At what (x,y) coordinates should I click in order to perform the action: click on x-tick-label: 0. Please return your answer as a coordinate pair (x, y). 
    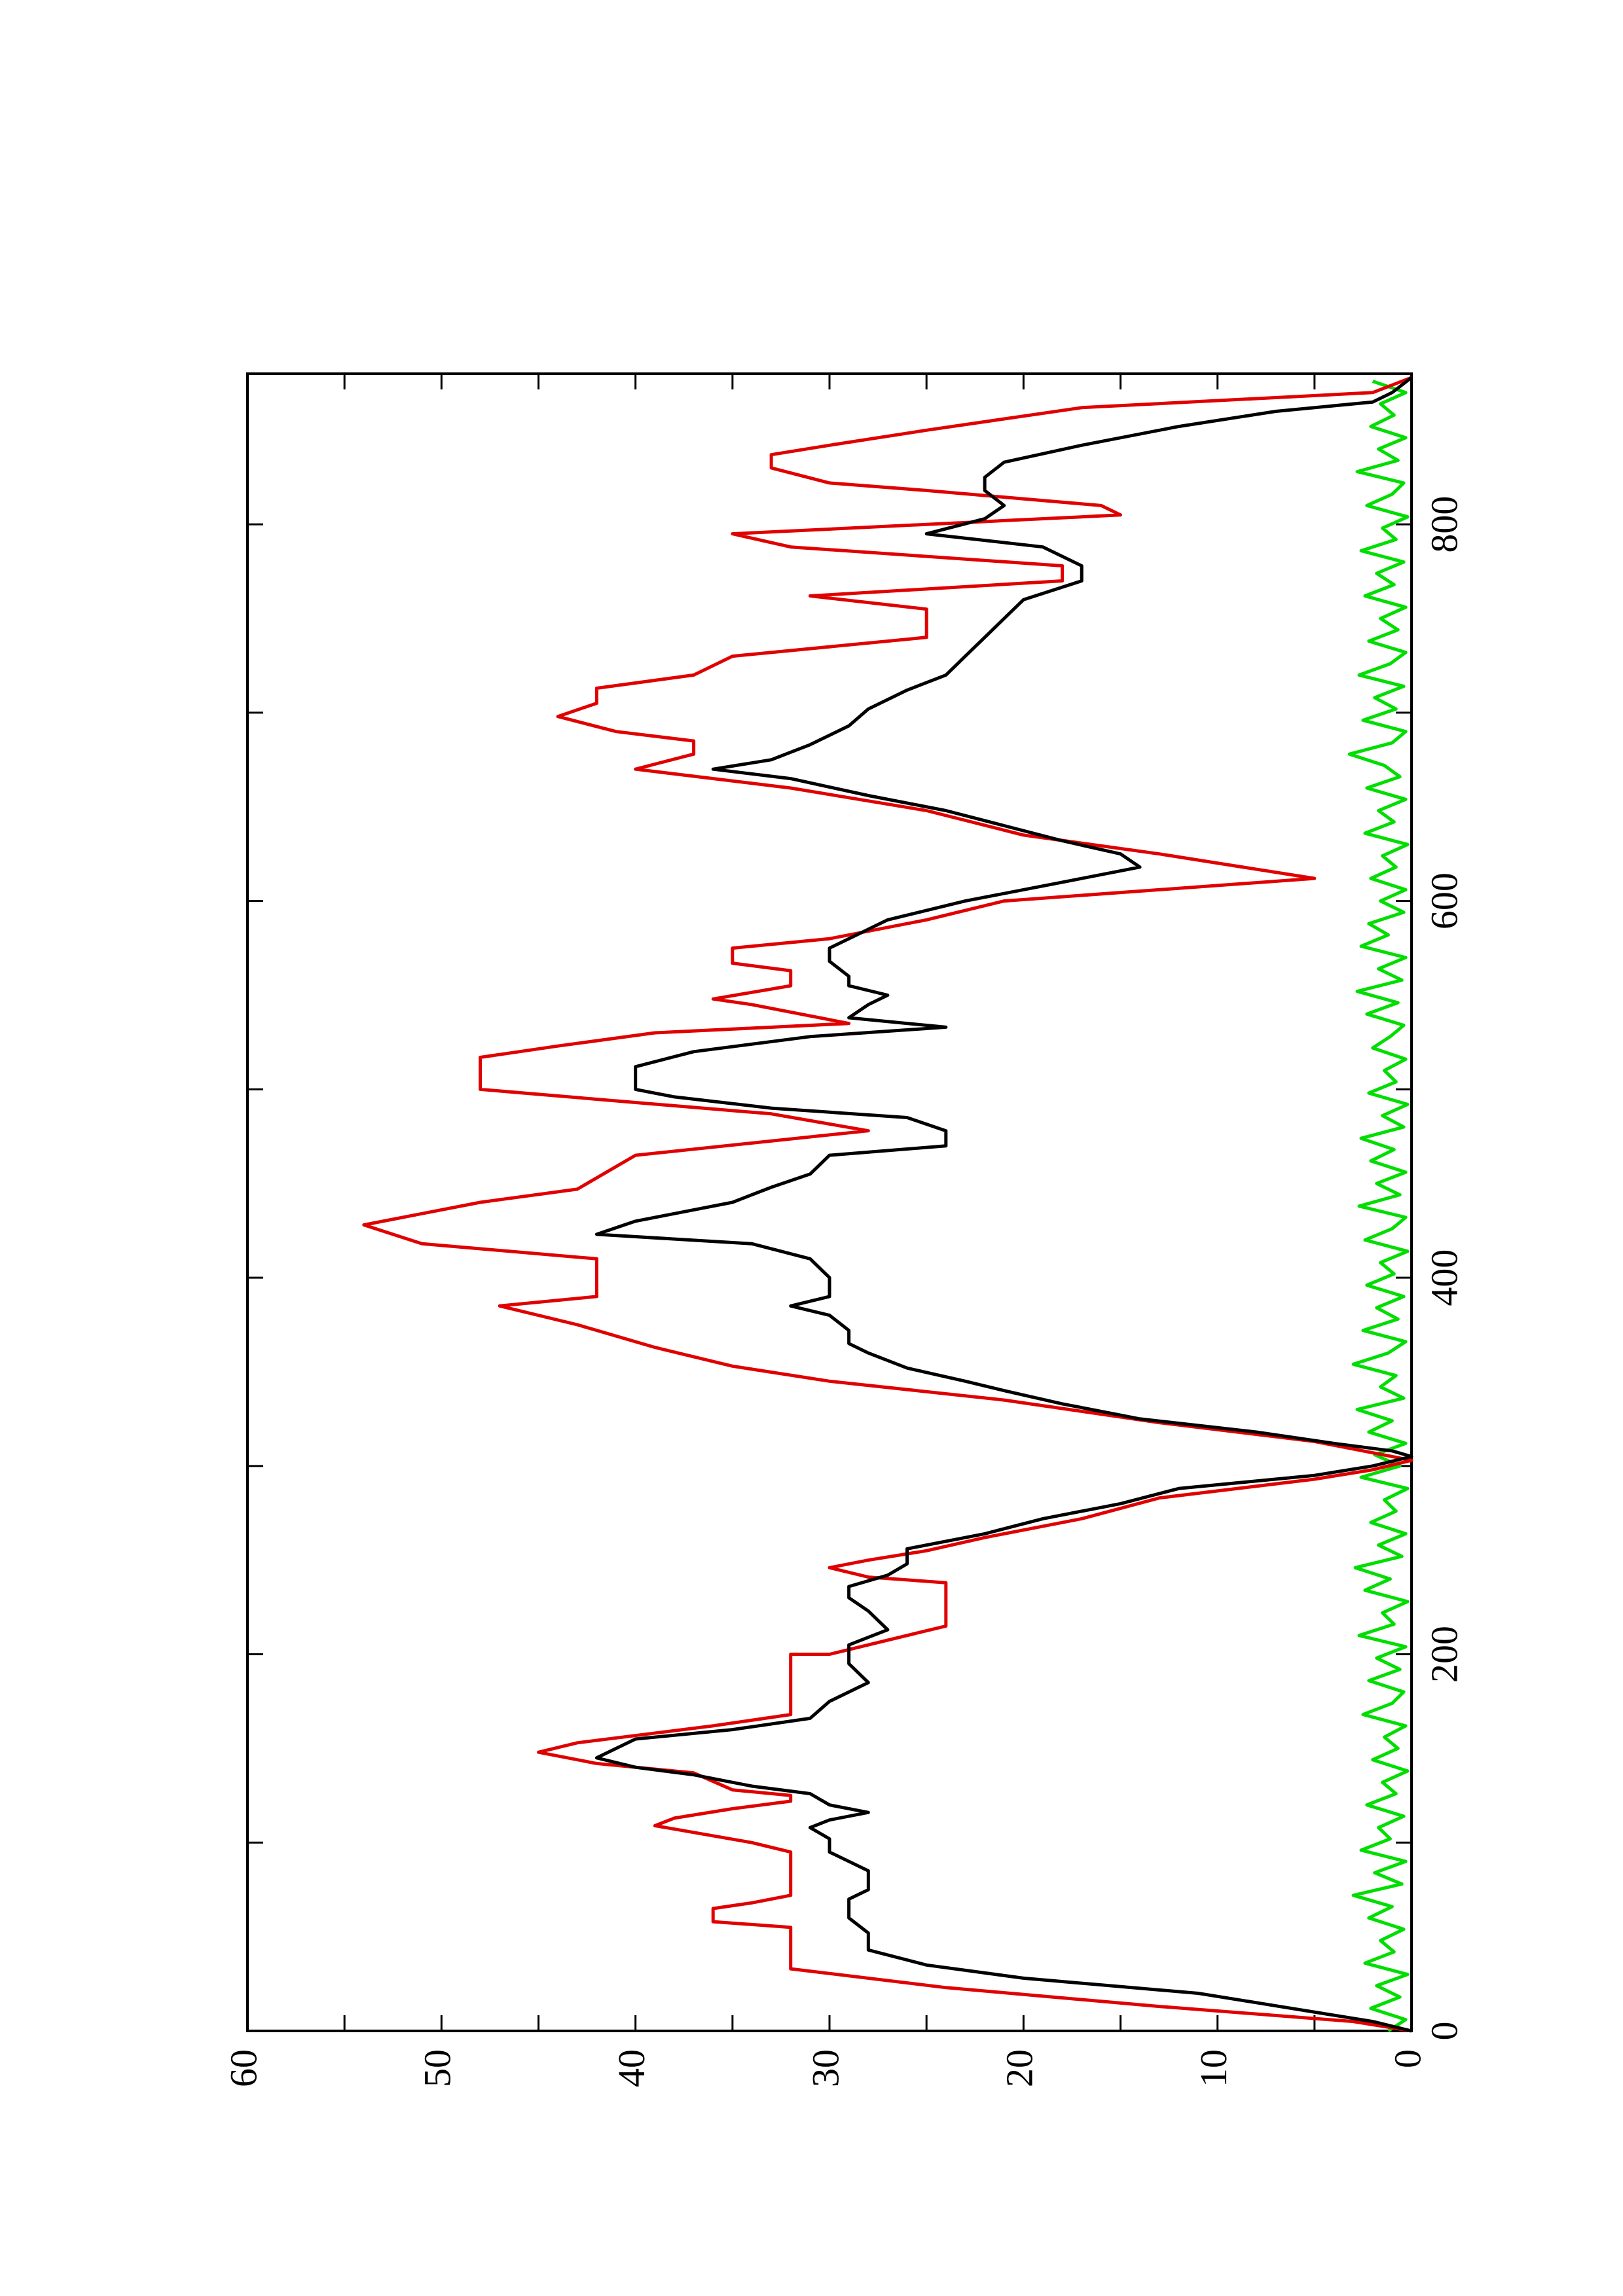
    Looking at the image, I should click on (1444, 2031).